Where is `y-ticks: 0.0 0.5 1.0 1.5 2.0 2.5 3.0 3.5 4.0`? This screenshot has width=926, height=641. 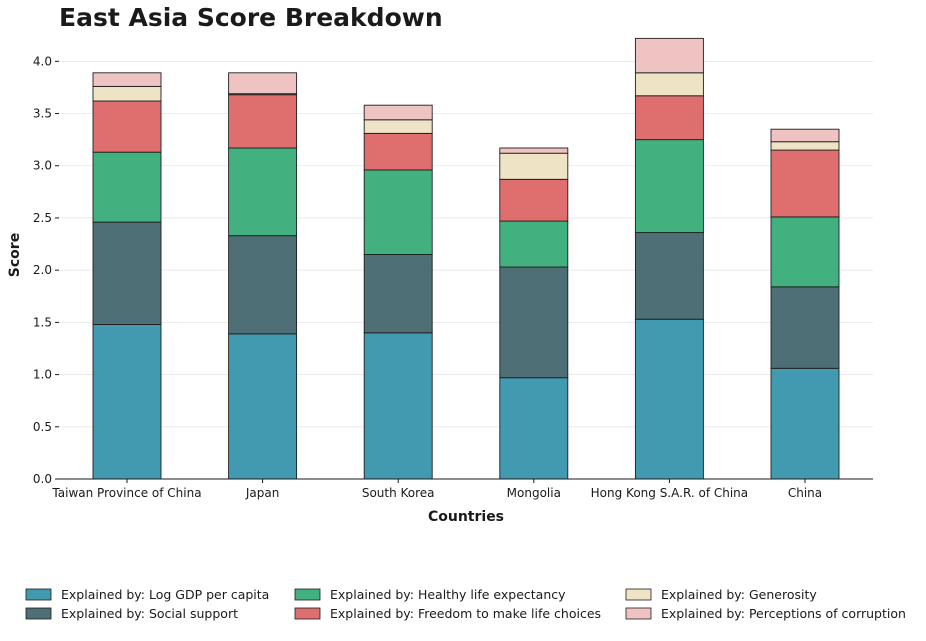 y-ticks: 0.0 0.5 1.0 1.5 2.0 2.5 3.0 3.5 4.0 is located at coordinates (46, 270).